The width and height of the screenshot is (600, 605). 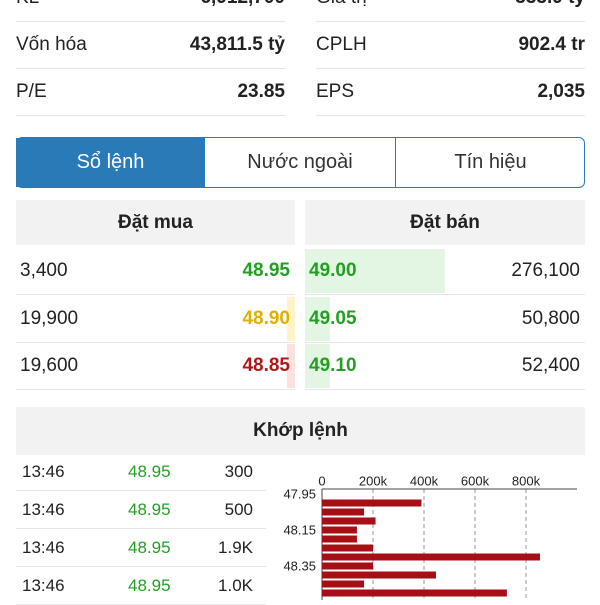 I want to click on stat-label: CPLH, so click(x=341, y=44).